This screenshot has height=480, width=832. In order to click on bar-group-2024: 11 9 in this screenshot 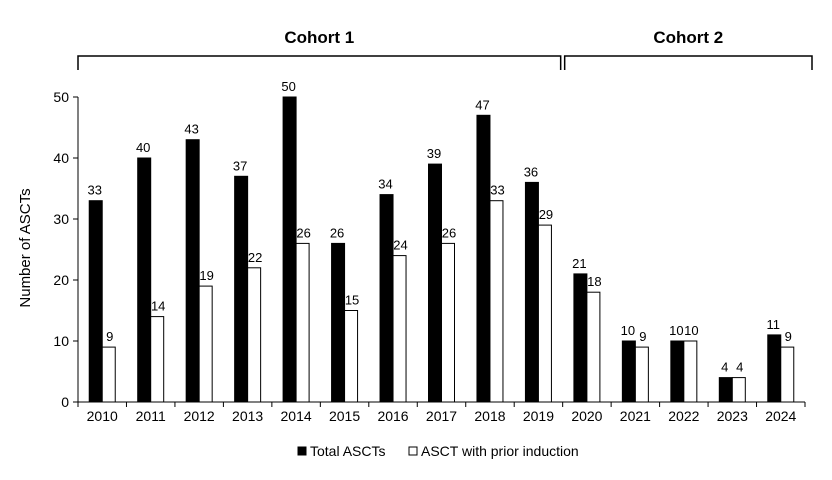, I will do `click(781, 360)`.